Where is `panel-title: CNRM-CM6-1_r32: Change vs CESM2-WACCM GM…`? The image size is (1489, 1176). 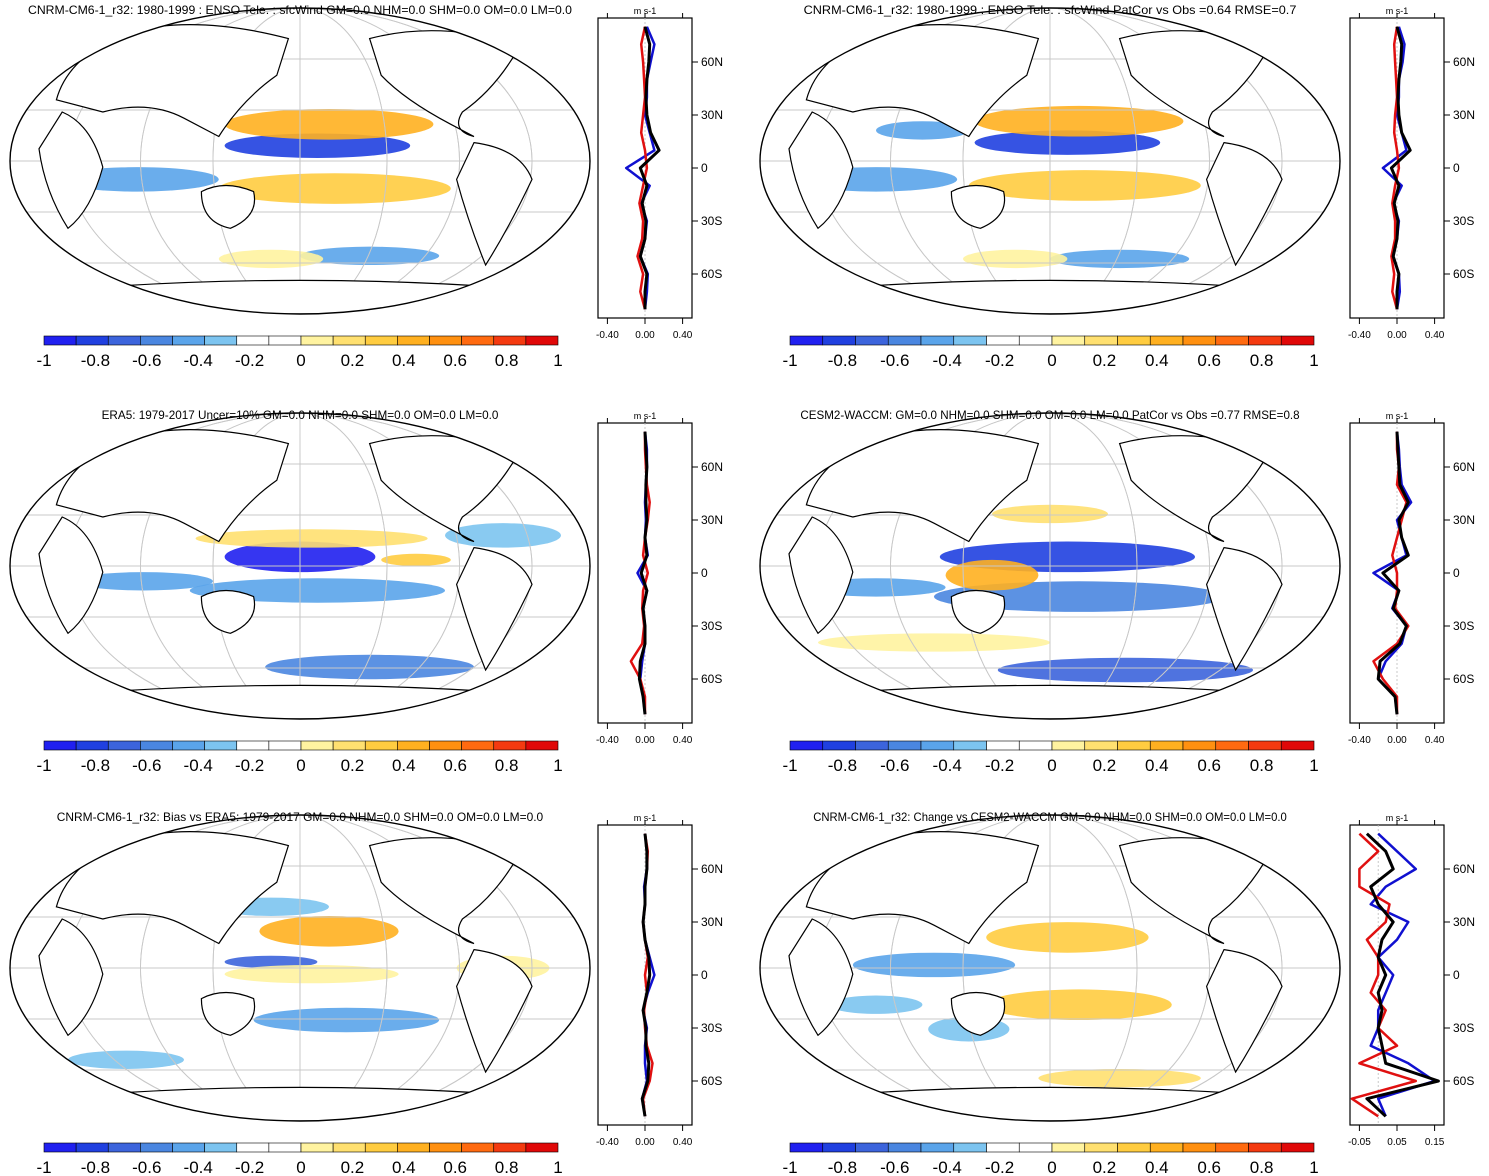
panel-title: CNRM-CM6-1_r32: Change vs CESM2-WACCM GM… is located at coordinates (1050, 817).